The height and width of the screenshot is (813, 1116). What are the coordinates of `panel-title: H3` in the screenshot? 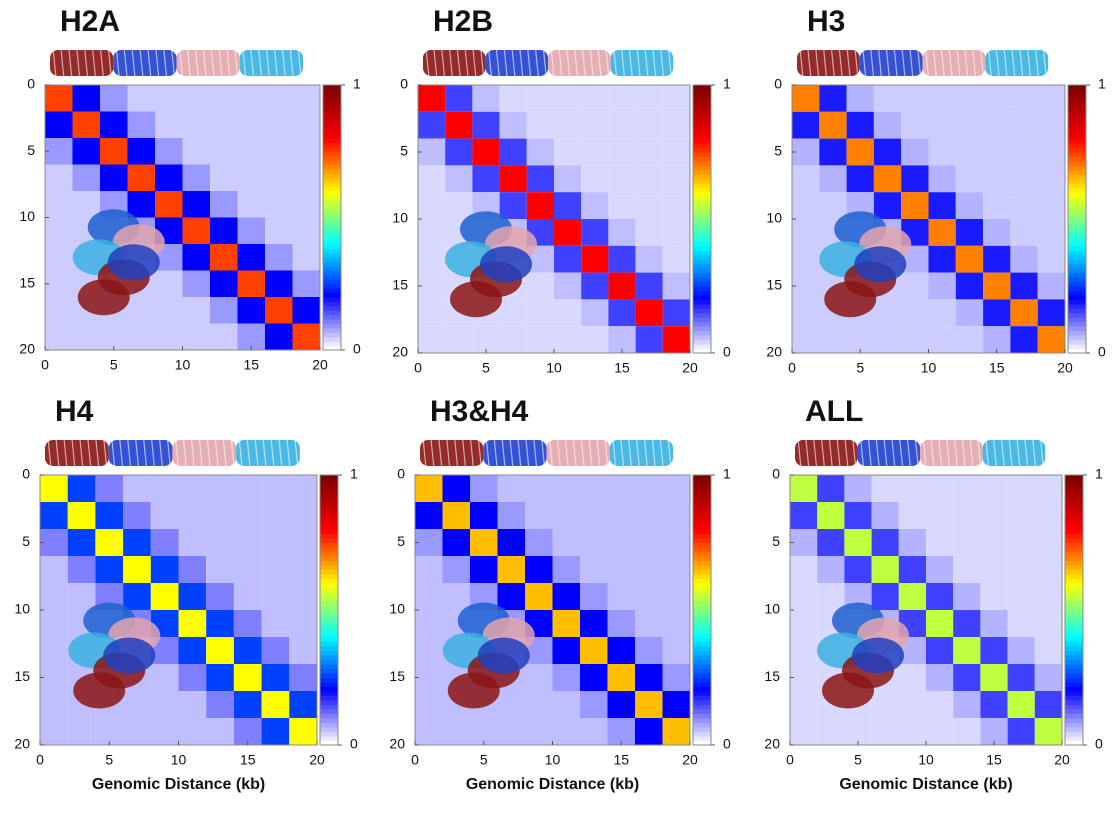 It's located at (826, 21).